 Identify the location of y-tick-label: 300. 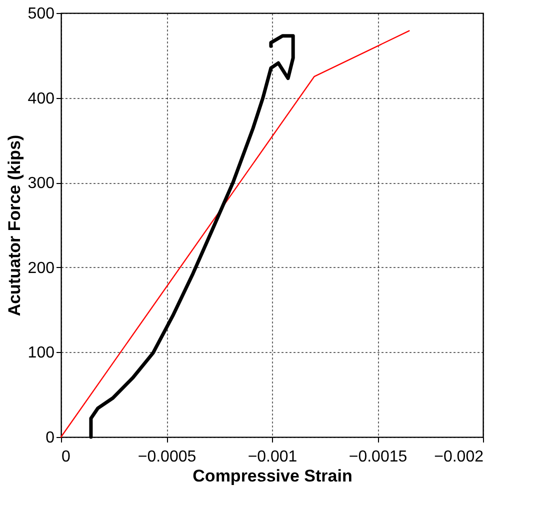
(41, 183).